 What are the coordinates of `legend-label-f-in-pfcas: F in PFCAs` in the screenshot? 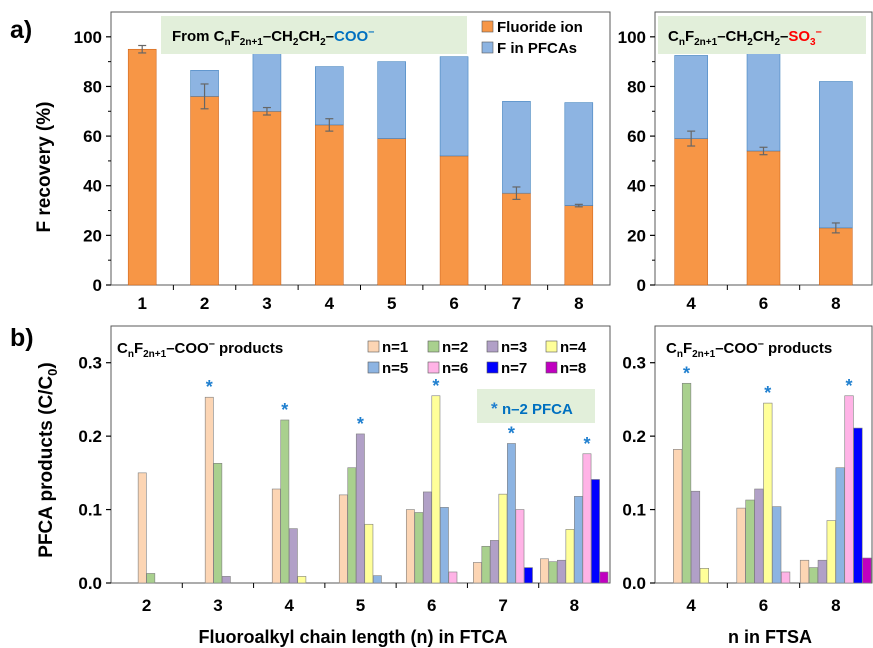 It's located at (537, 48).